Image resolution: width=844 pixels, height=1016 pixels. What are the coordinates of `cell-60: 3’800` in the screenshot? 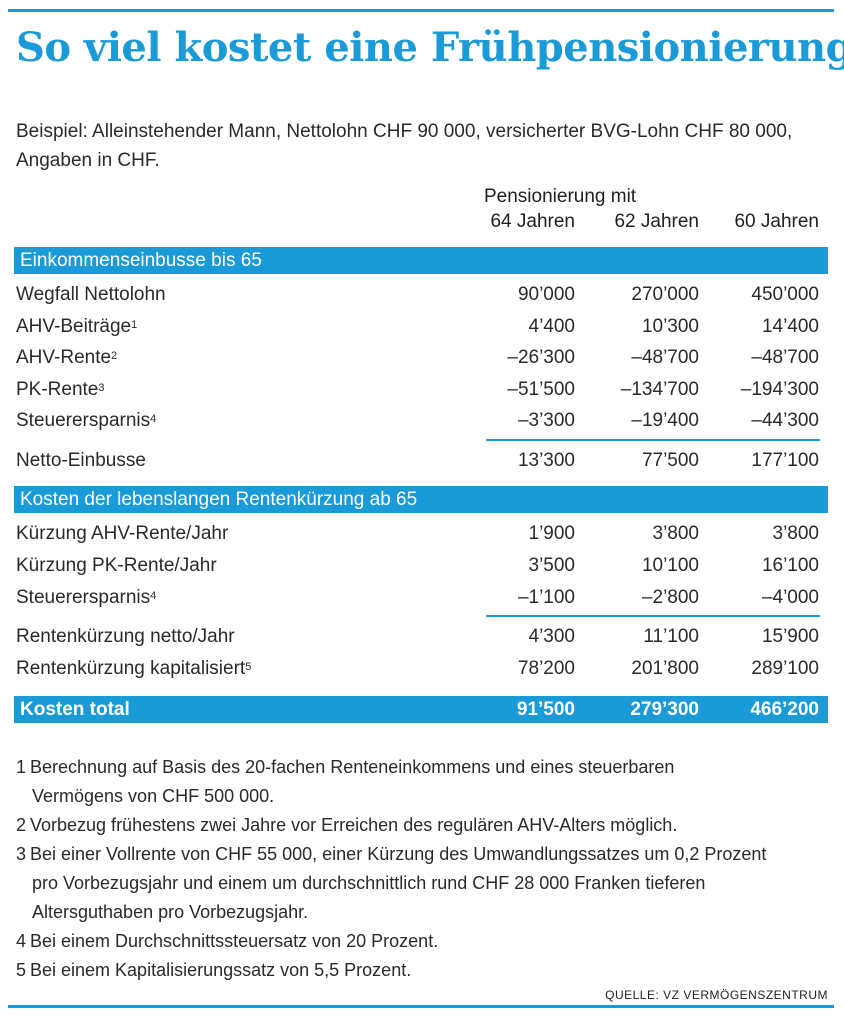 It's located at (796, 533).